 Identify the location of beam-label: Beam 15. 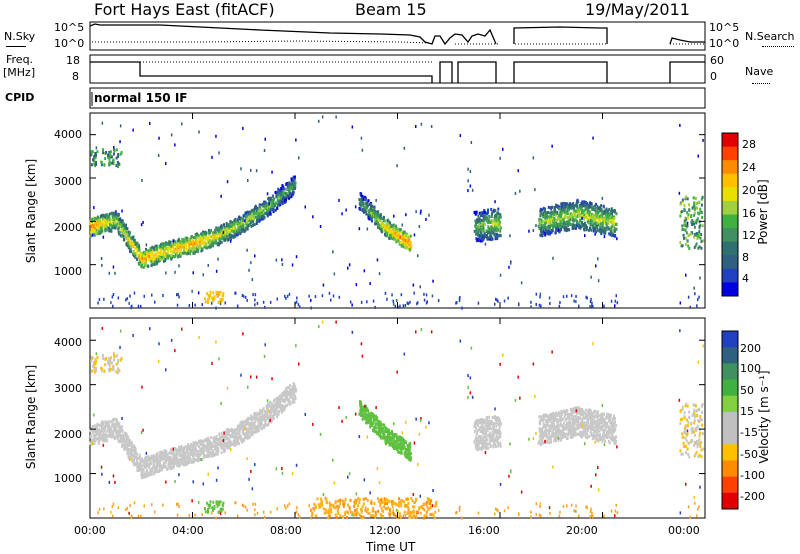
(391, 9).